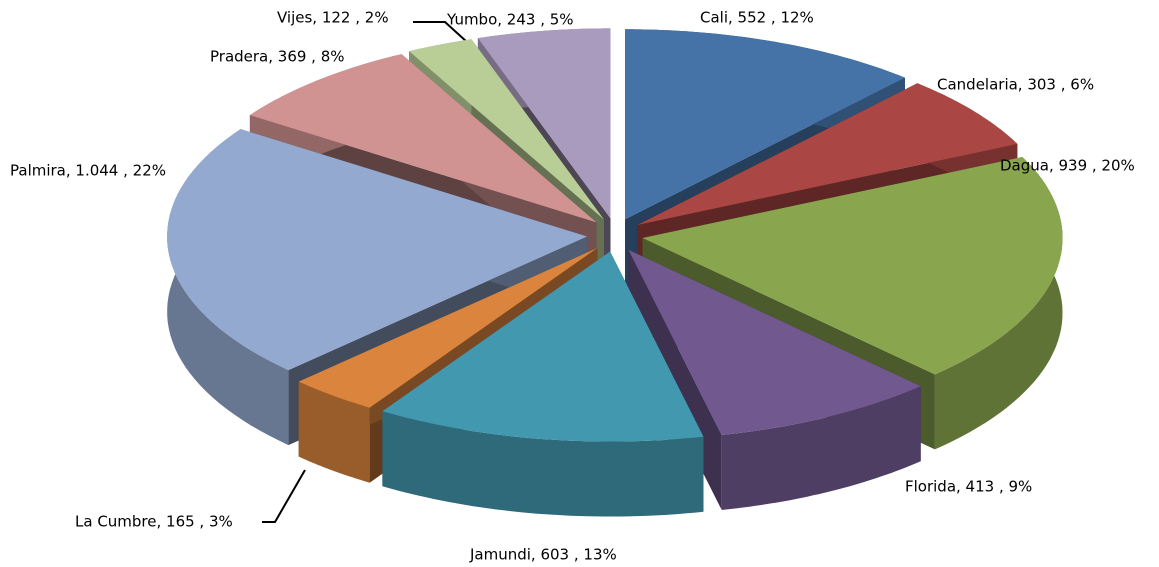 This screenshot has height=567, width=1159. I want to click on data-label: Jamundi, 603 , 13%, so click(543, 555).